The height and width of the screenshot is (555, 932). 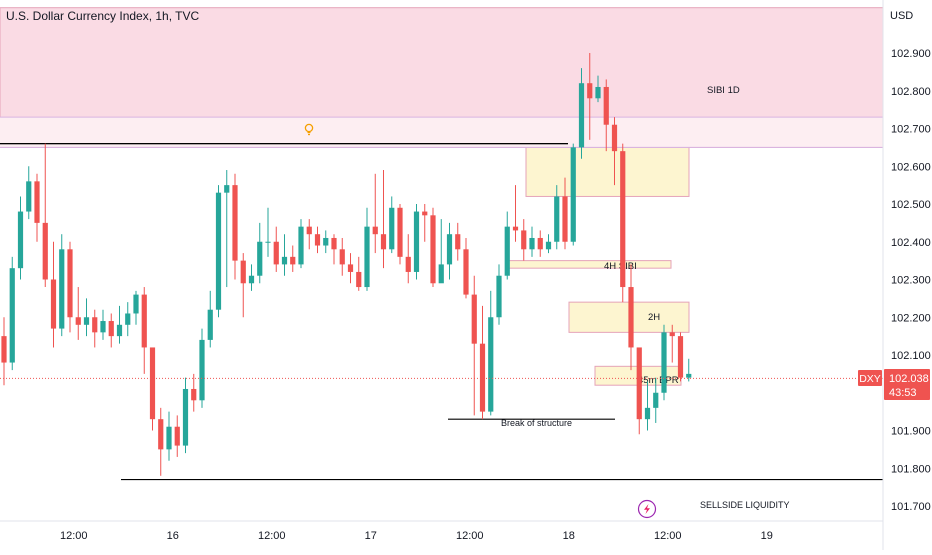 What do you see at coordinates (309, 129) in the screenshot?
I see `bulb-icon` at bounding box center [309, 129].